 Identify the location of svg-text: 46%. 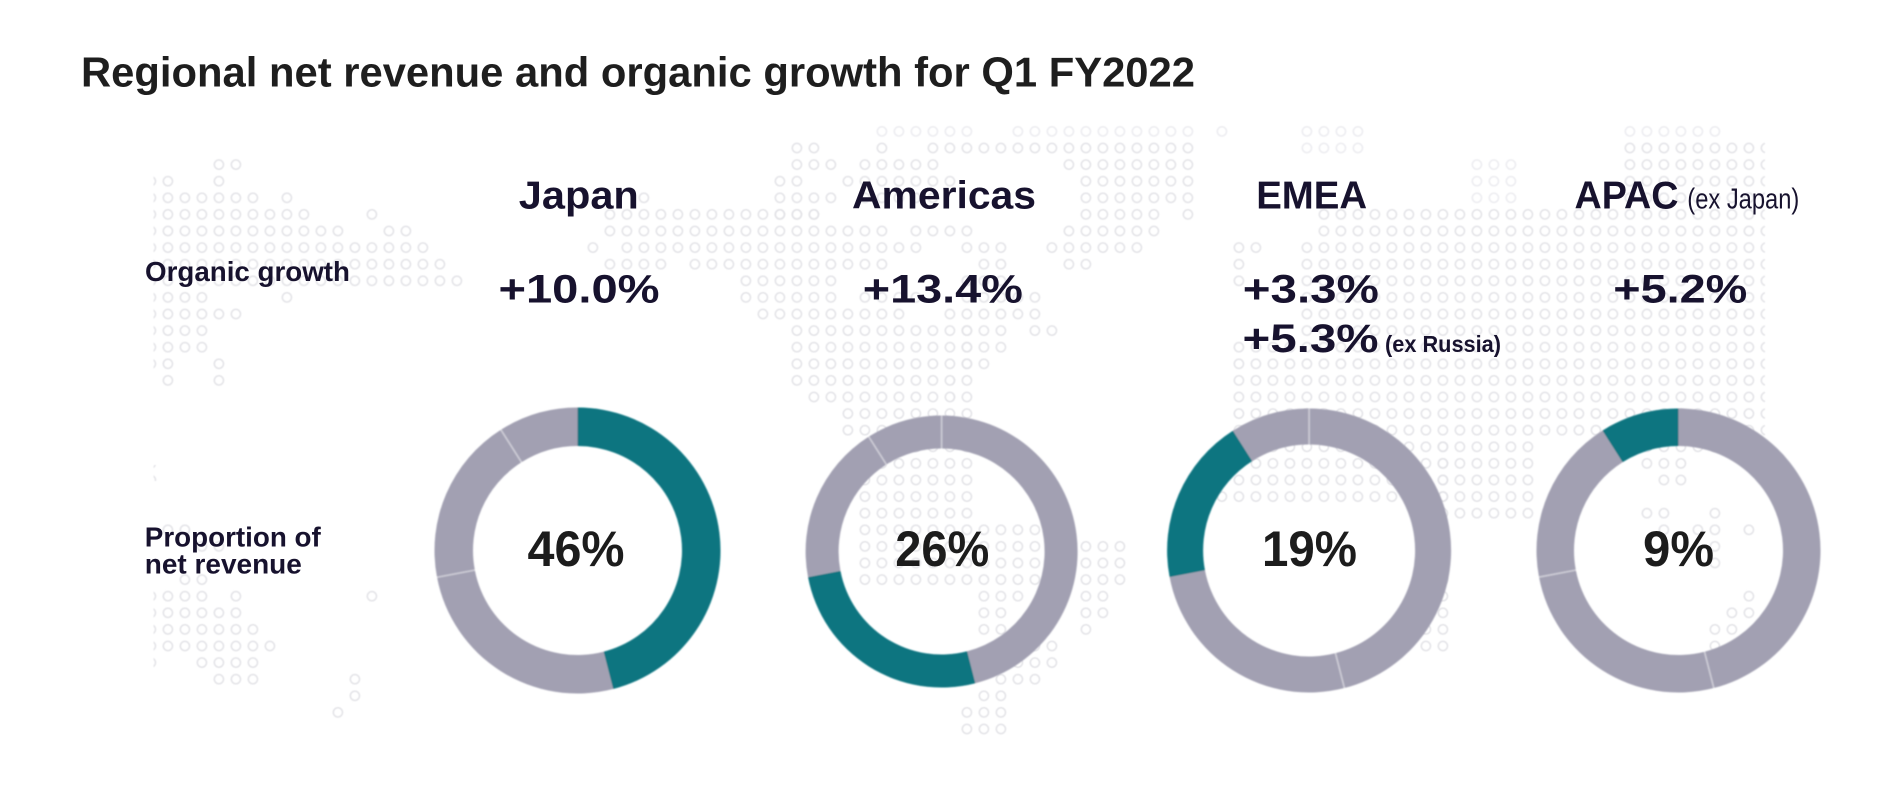
(576, 549).